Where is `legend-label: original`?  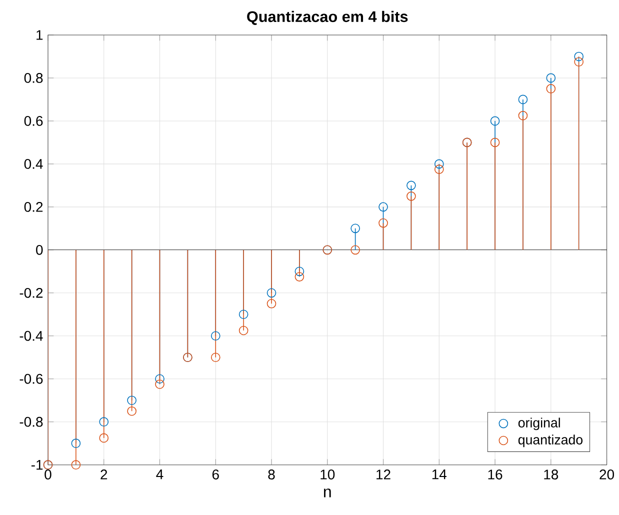
legend-label: original is located at coordinates (539, 424).